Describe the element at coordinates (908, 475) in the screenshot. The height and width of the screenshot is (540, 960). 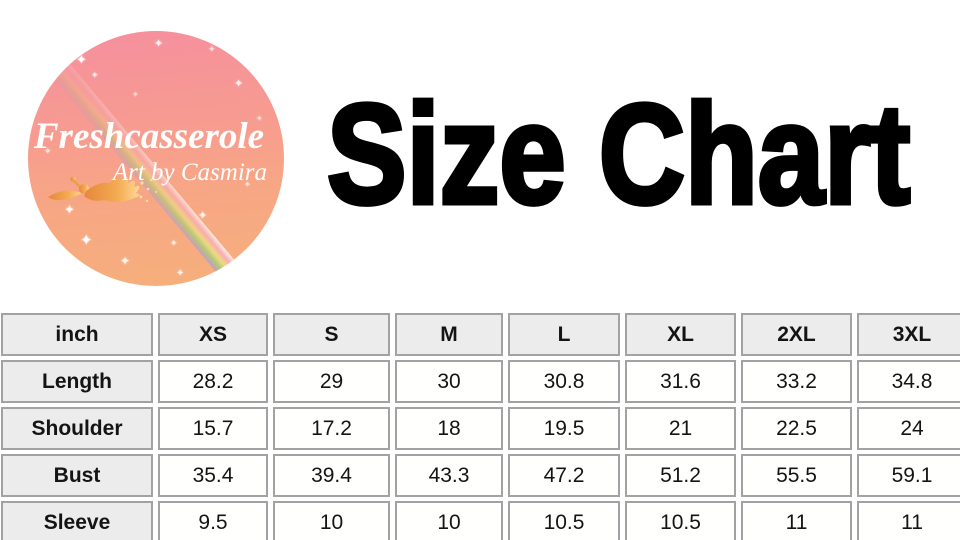
I see `table-cell: 59.1` at that location.